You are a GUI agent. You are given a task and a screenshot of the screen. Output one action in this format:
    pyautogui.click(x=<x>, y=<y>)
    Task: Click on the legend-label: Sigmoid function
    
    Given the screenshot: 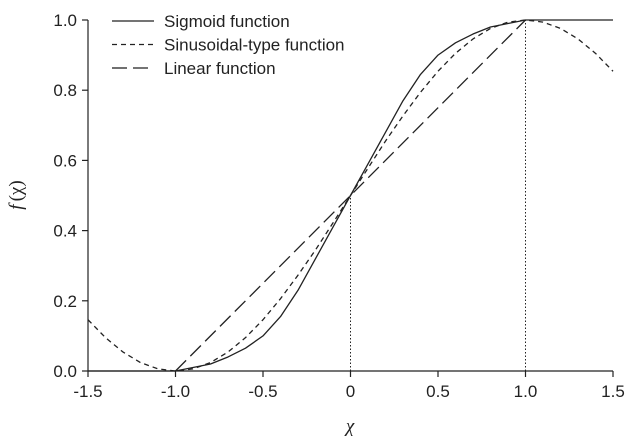 What is the action you would take?
    pyautogui.click(x=227, y=21)
    